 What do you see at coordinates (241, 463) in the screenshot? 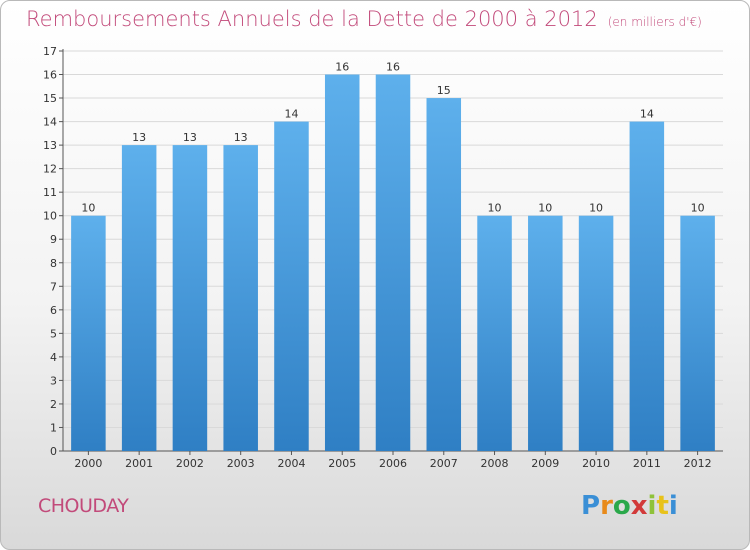
I see `x-tick-label: 2003` at bounding box center [241, 463].